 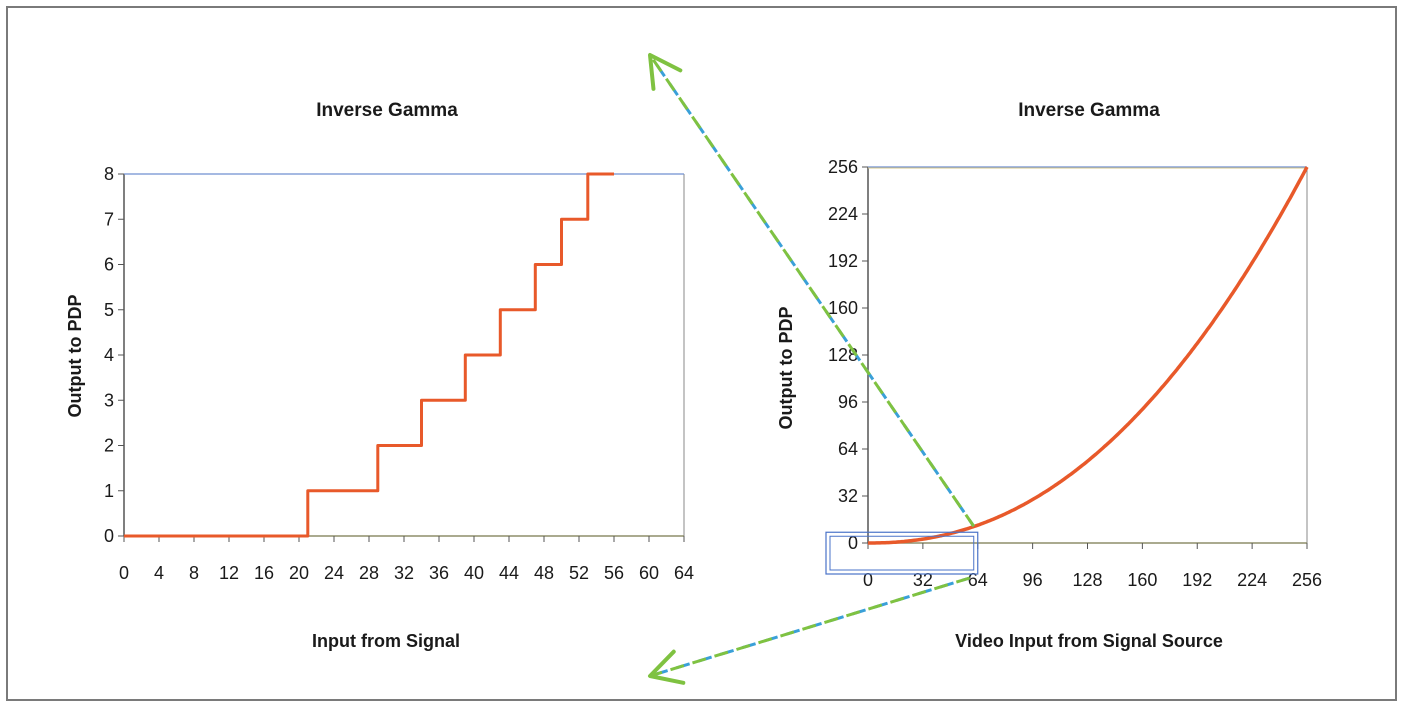 What do you see at coordinates (334, 573) in the screenshot?
I see `x-tick-label: 24` at bounding box center [334, 573].